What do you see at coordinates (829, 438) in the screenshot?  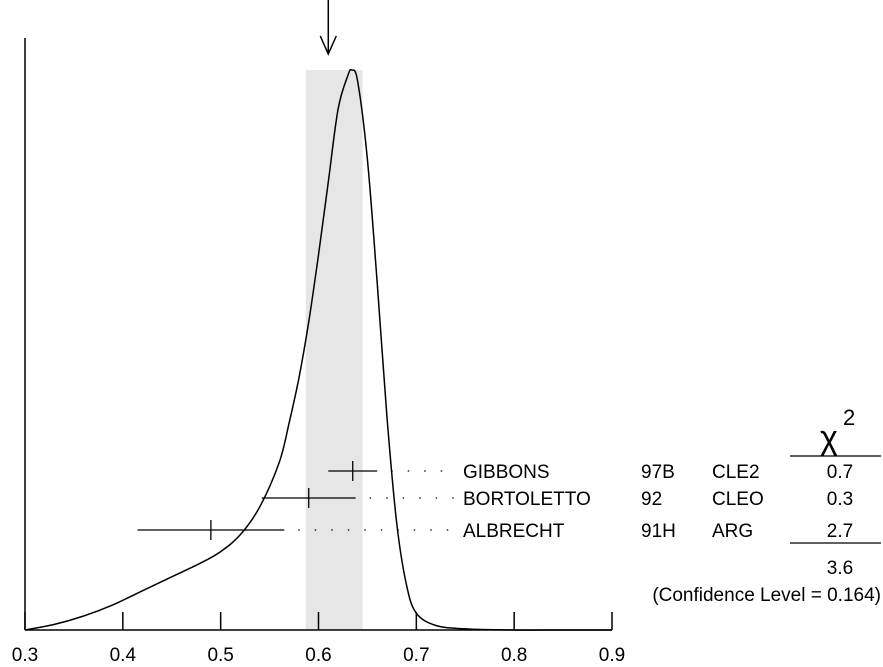 I see `chi2-header: χ` at bounding box center [829, 438].